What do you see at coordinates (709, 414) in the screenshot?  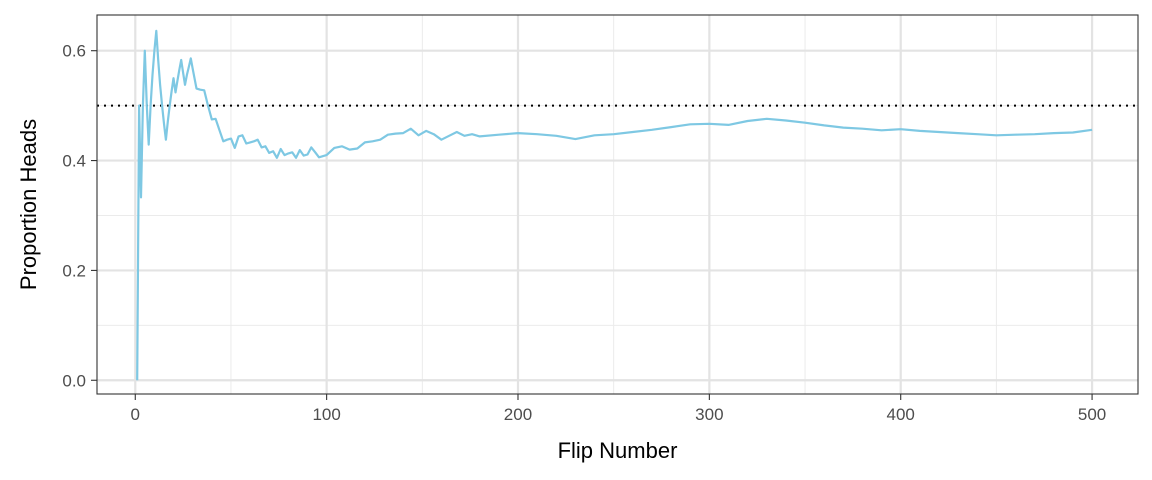 I see `x-tick-label: 300` at bounding box center [709, 414].